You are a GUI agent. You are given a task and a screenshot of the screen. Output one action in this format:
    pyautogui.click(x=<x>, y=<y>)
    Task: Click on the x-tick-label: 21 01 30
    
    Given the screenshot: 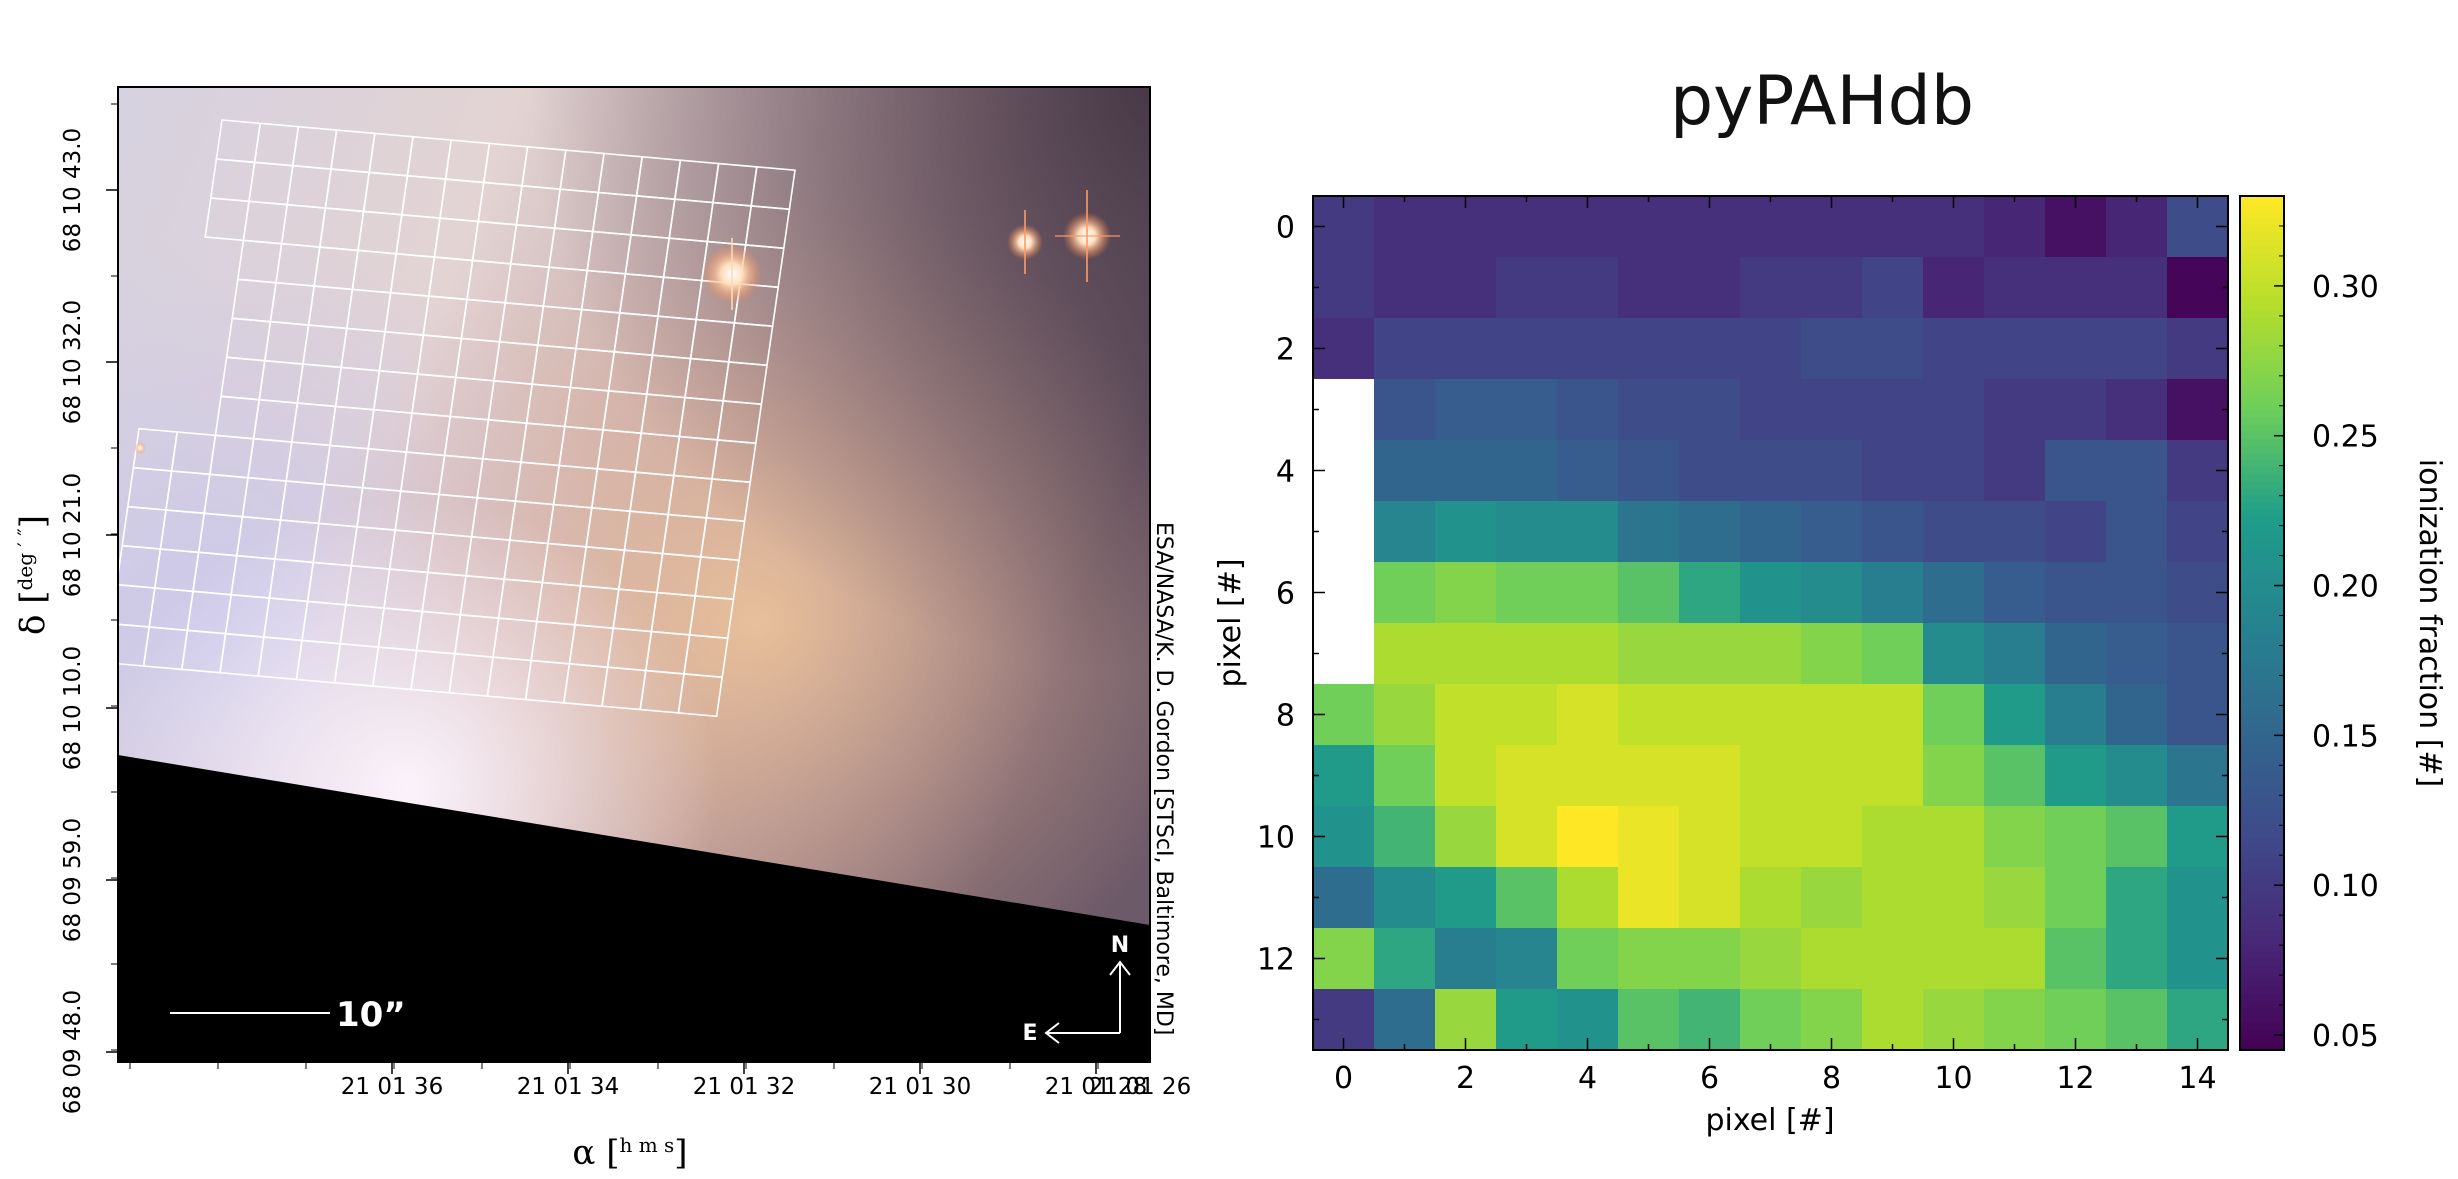 What is the action you would take?
    pyautogui.click(x=920, y=1087)
    